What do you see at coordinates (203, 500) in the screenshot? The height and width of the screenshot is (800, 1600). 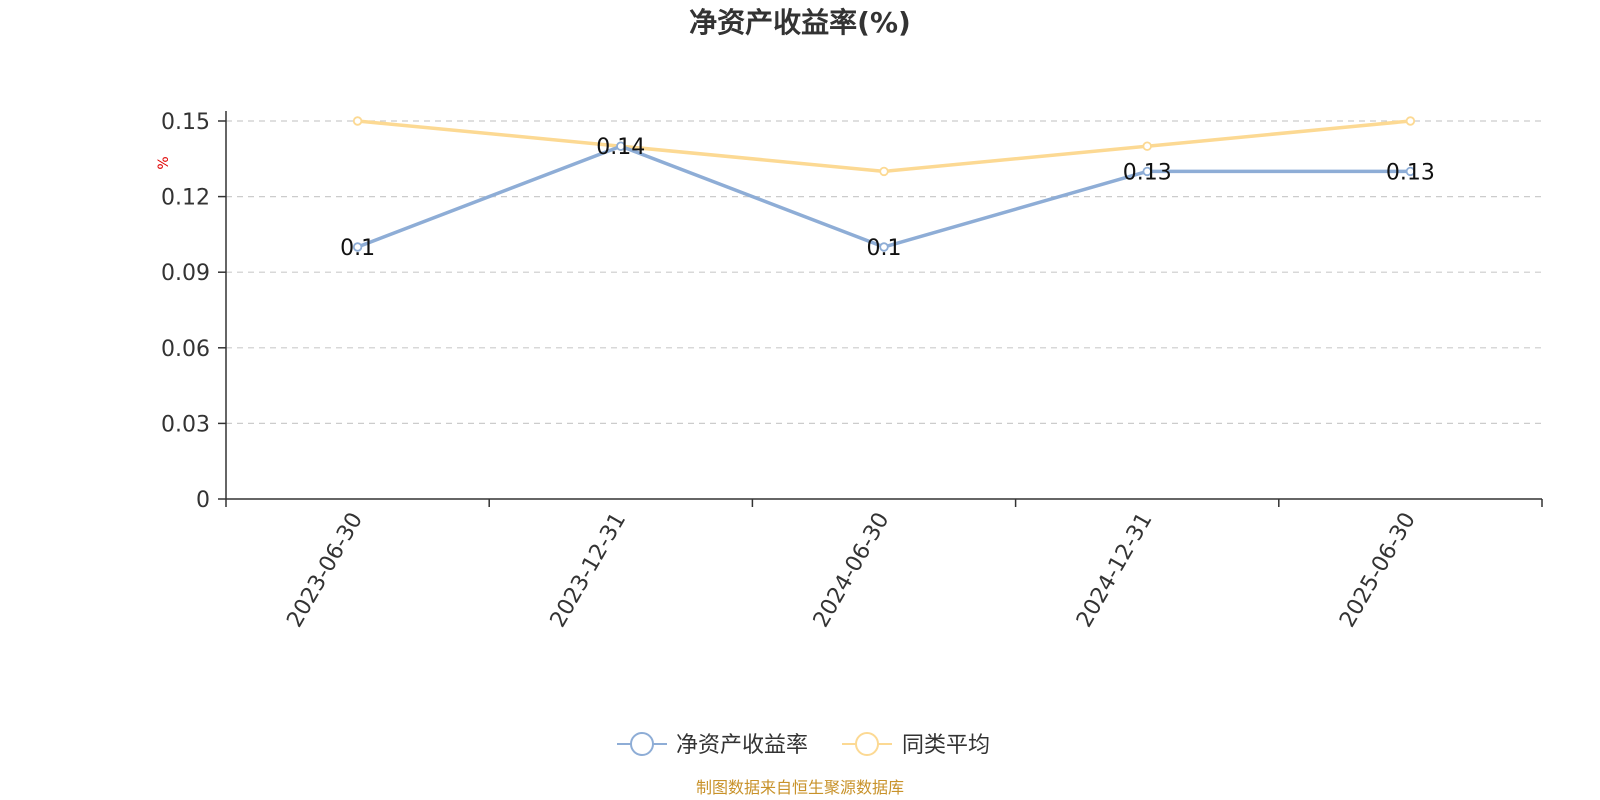 I see `y-tick-label: 0` at bounding box center [203, 500].